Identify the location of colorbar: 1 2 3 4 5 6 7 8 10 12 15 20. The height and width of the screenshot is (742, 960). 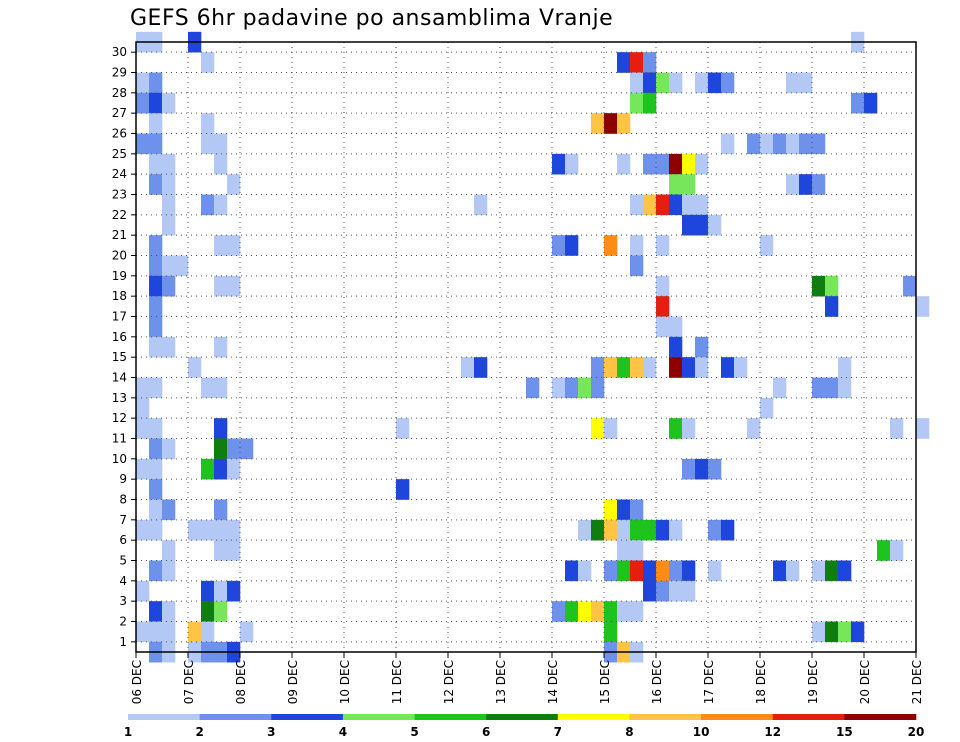
(524, 726).